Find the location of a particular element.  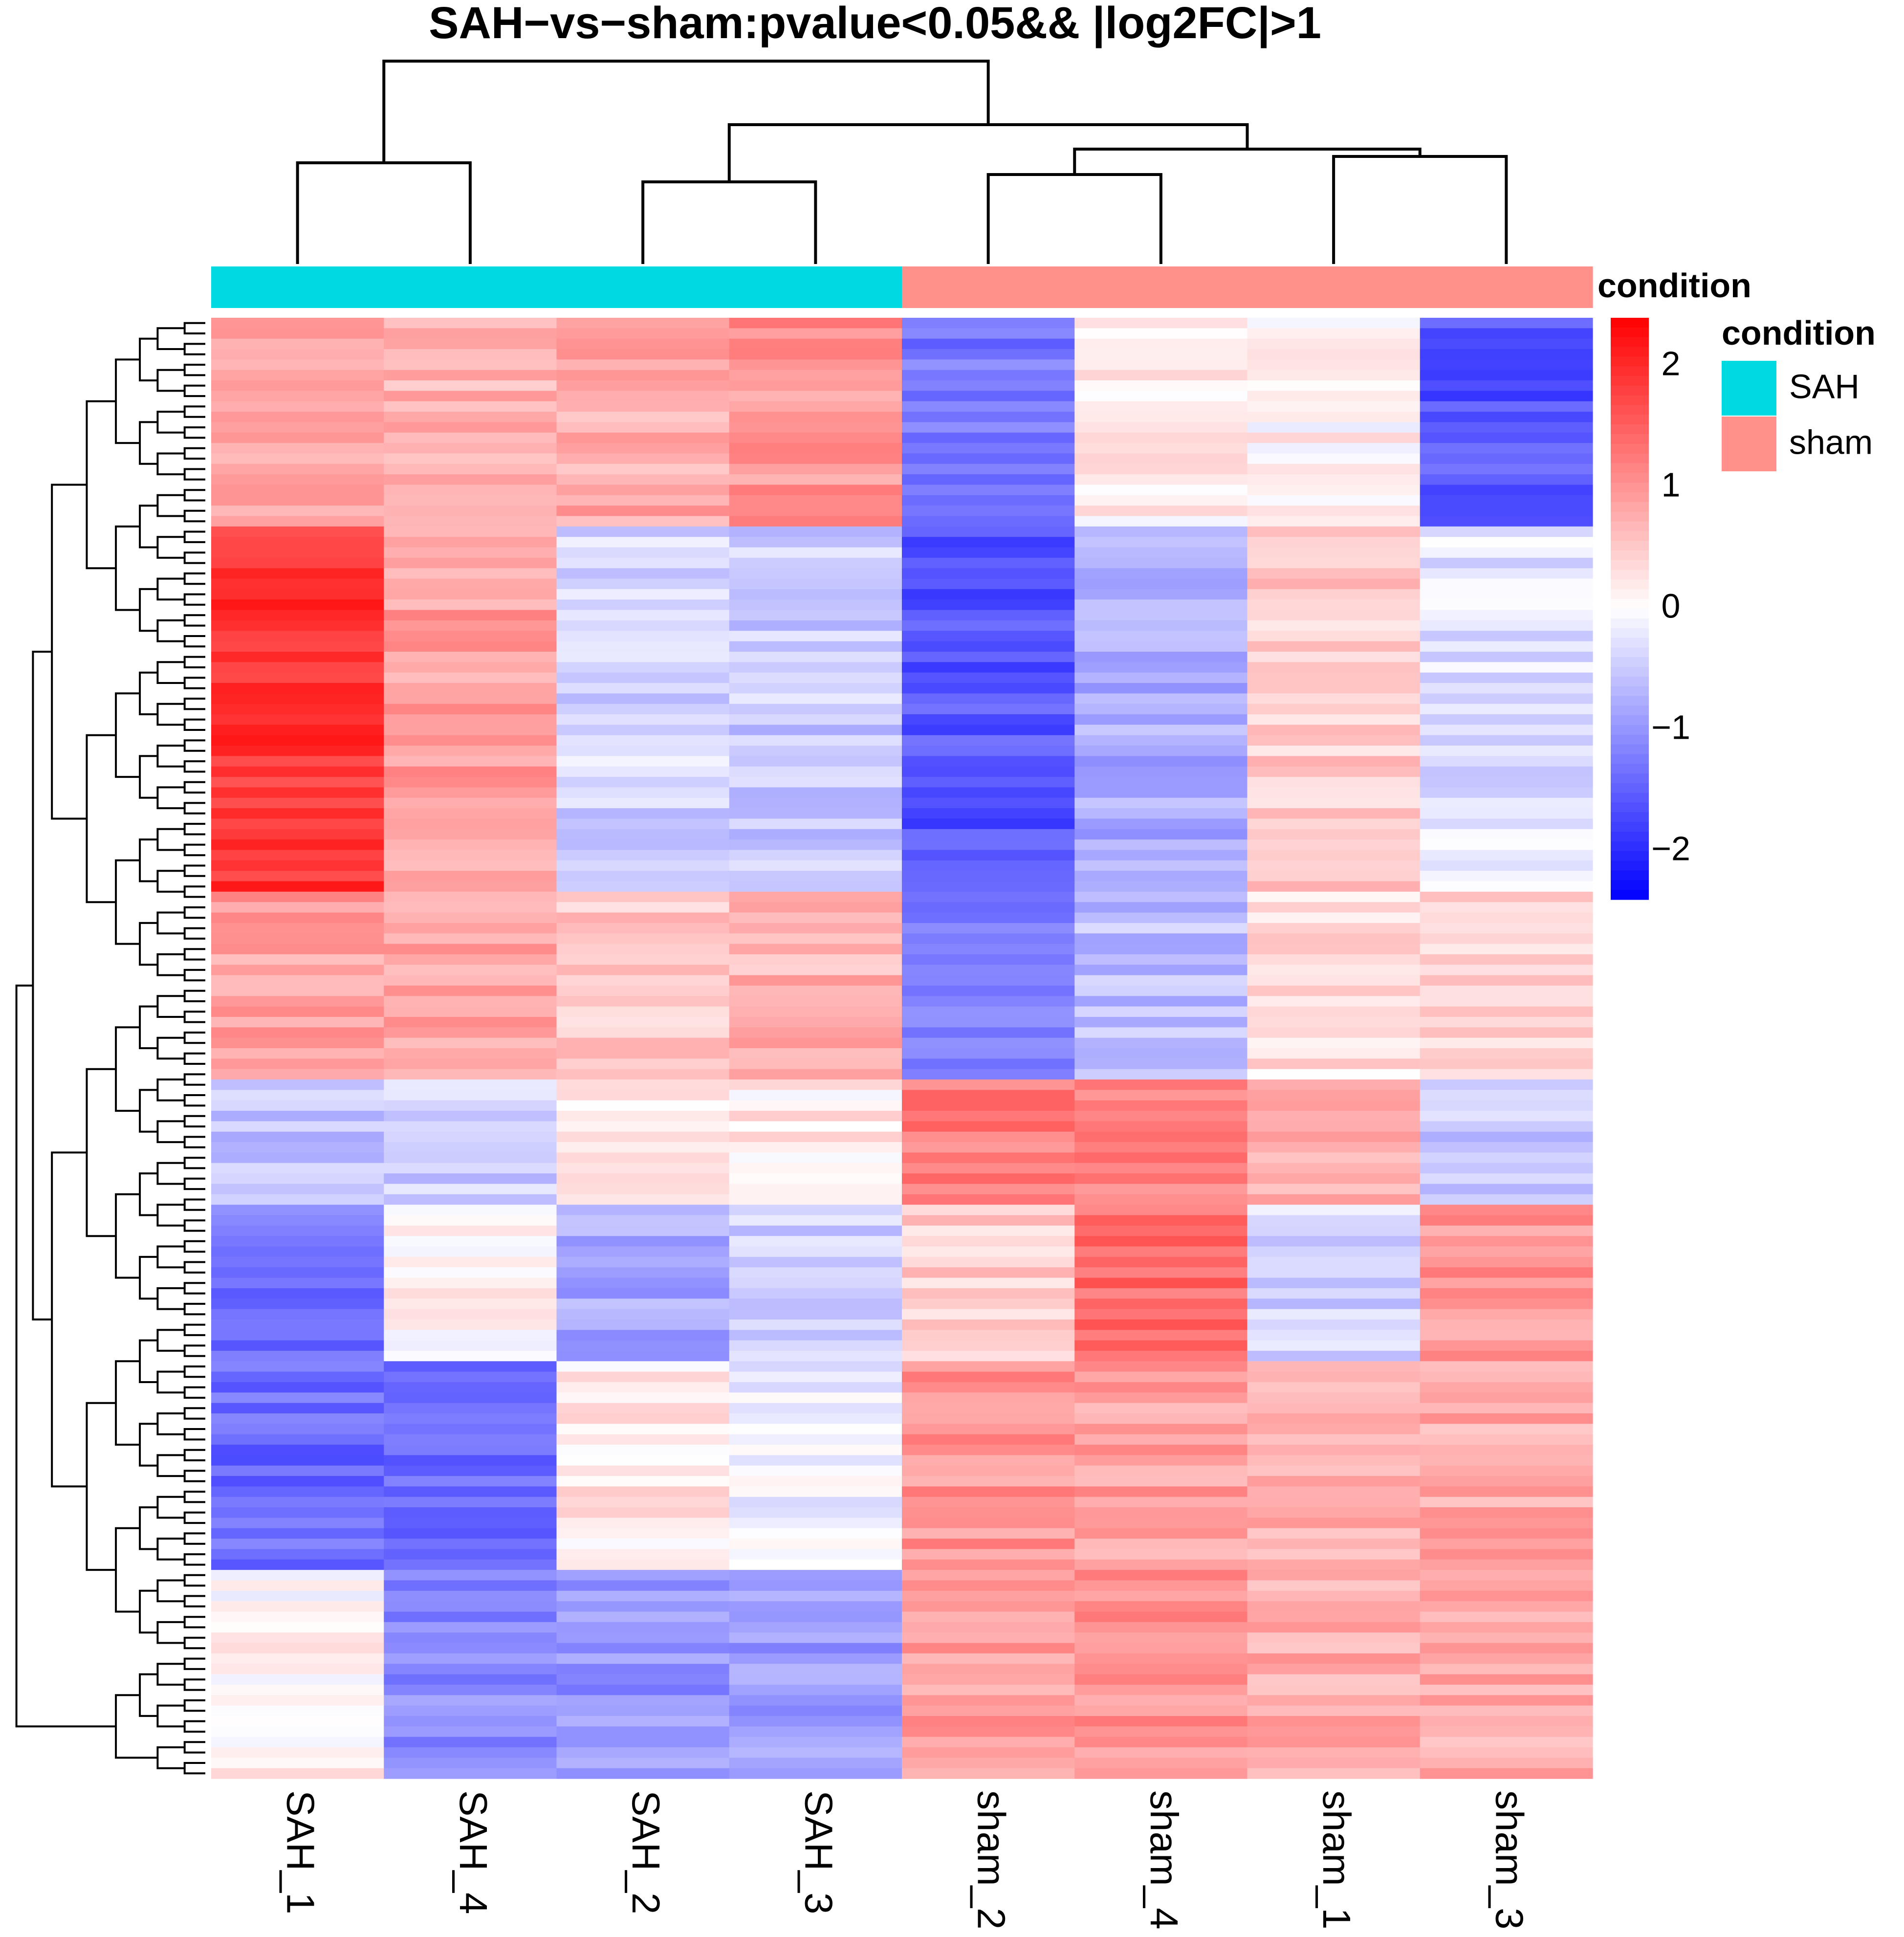

color-scale-tick-label: 2 is located at coordinates (1671, 364).